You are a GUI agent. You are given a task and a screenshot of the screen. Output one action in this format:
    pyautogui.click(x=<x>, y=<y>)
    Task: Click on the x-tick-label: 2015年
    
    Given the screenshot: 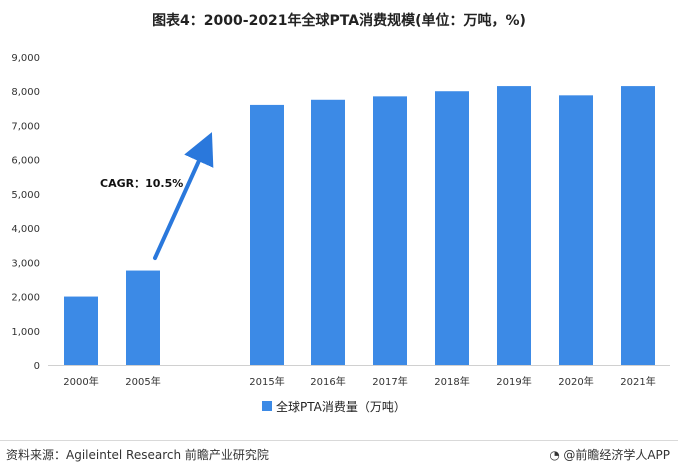 What is the action you would take?
    pyautogui.click(x=266, y=381)
    